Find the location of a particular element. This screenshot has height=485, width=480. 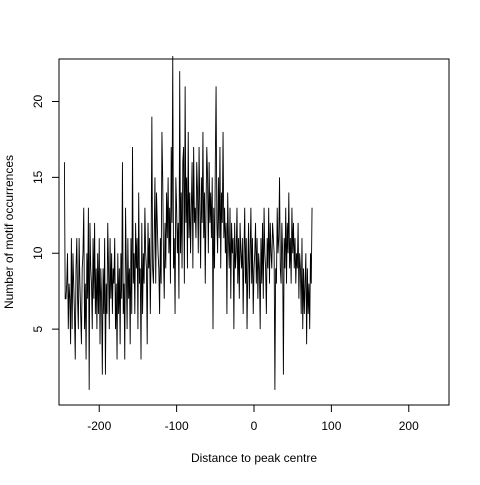

x-tick-label: 100 is located at coordinates (331, 426).